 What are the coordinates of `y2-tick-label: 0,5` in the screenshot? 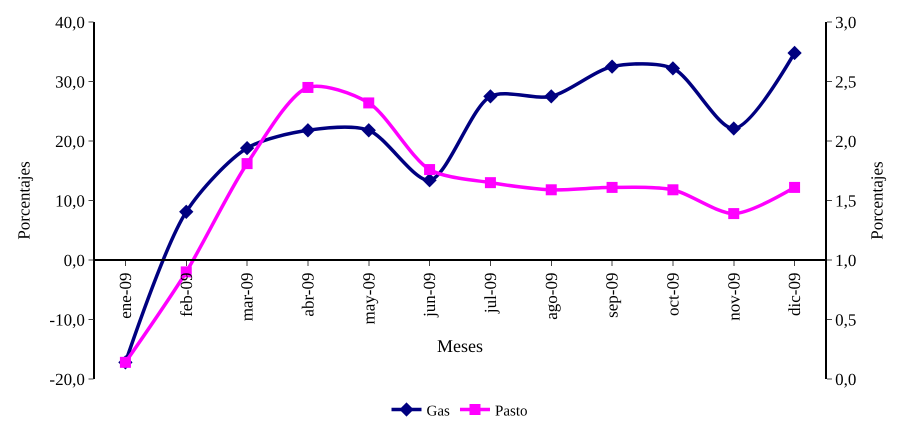 It's located at (845, 320).